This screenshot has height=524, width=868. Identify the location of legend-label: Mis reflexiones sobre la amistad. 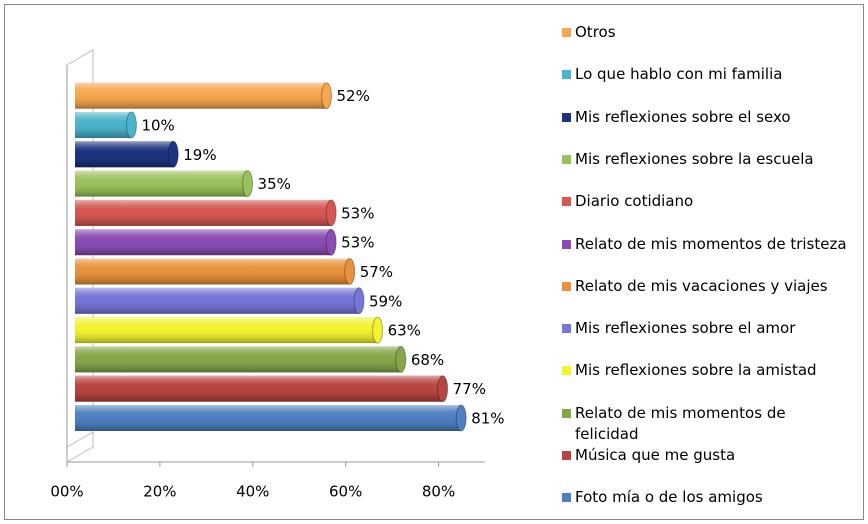
(696, 370).